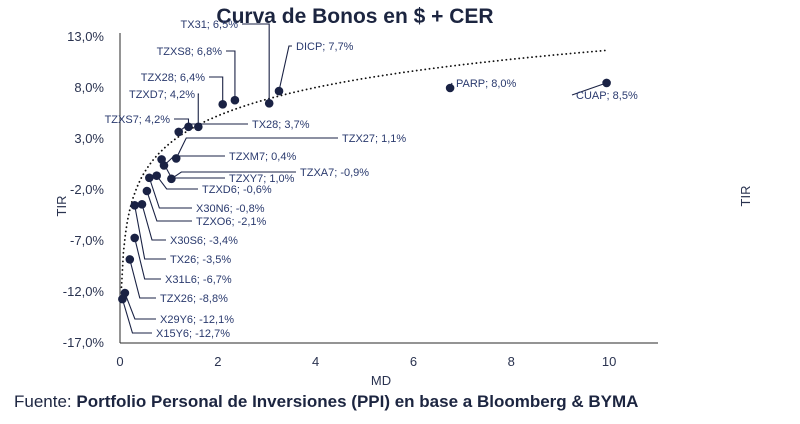 Image resolution: width=800 pixels, height=424 pixels. What do you see at coordinates (197, 320) in the screenshot?
I see `point-label: X29Y6; -12,1%` at bounding box center [197, 320].